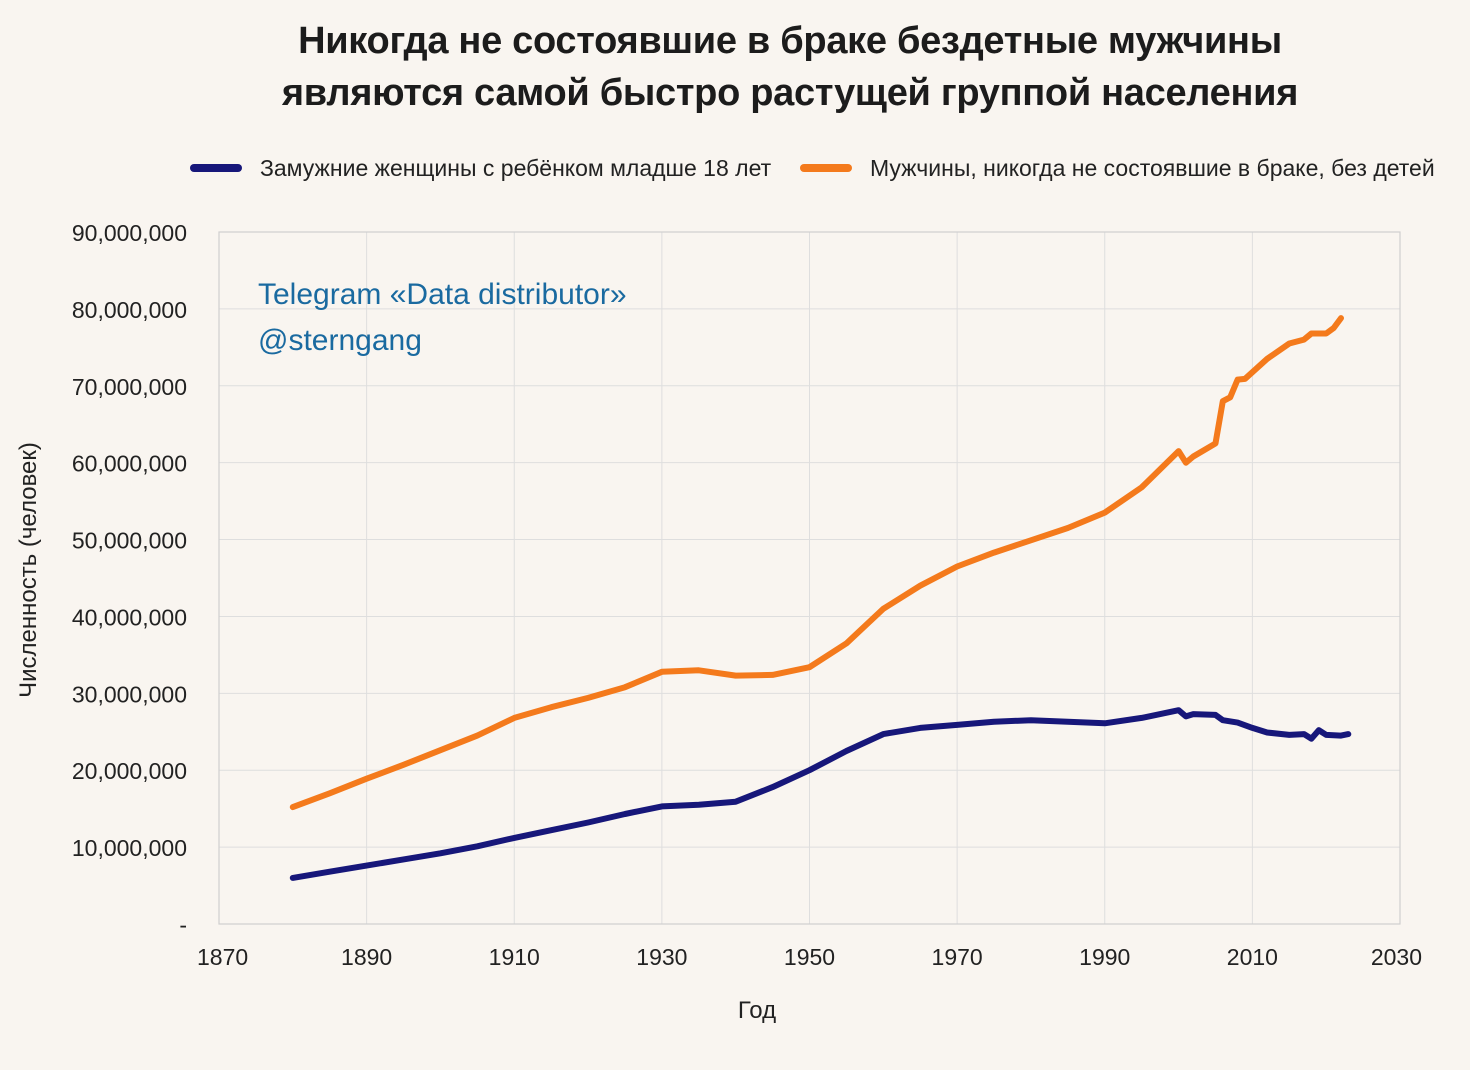  I want to click on y-tick-label: 90,000,000, so click(129, 233).